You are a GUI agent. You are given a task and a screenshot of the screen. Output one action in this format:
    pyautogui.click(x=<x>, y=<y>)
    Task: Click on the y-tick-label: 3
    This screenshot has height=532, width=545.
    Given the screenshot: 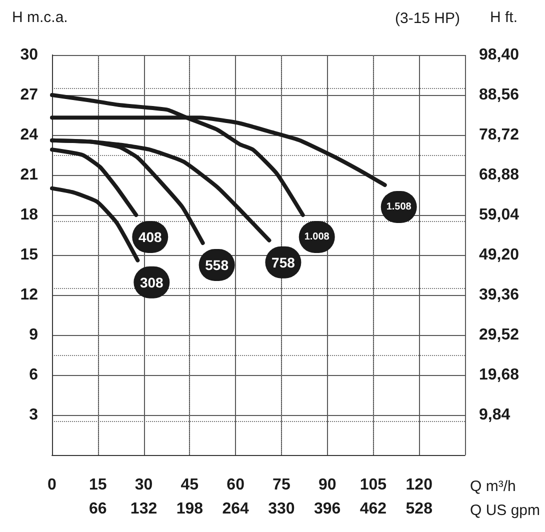 What is the action you would take?
    pyautogui.click(x=33, y=415)
    